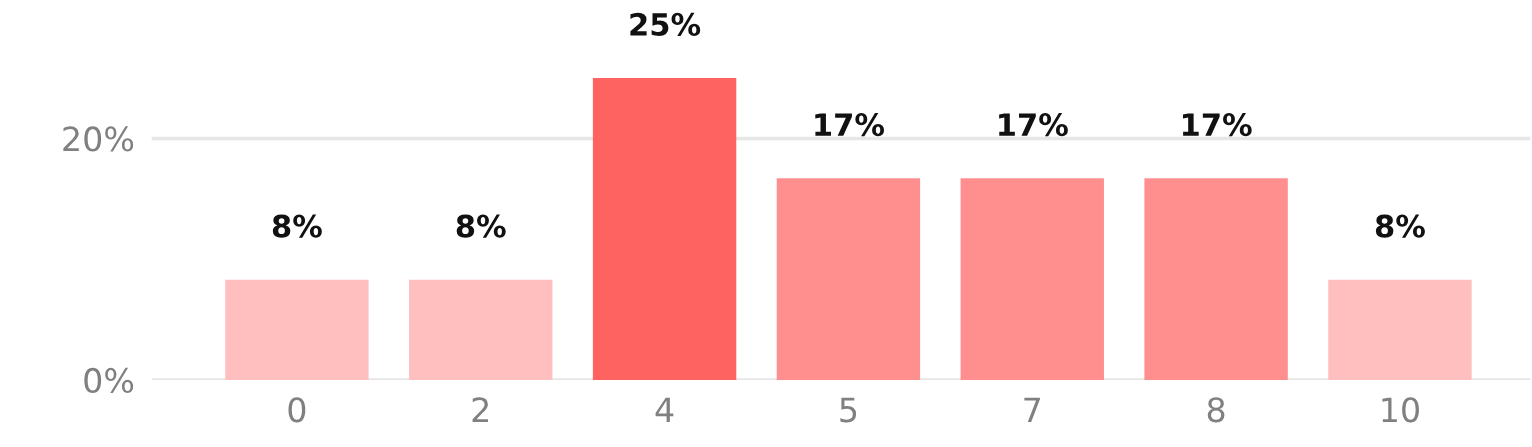 The width and height of the screenshot is (1532, 447). What do you see at coordinates (665, 24) in the screenshot?
I see `data-label: 25%` at bounding box center [665, 24].